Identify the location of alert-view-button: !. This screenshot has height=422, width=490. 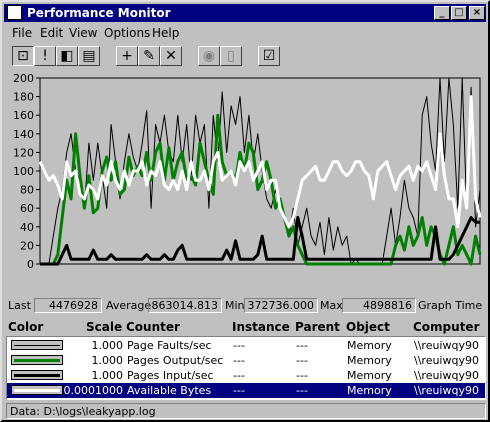
(45, 56).